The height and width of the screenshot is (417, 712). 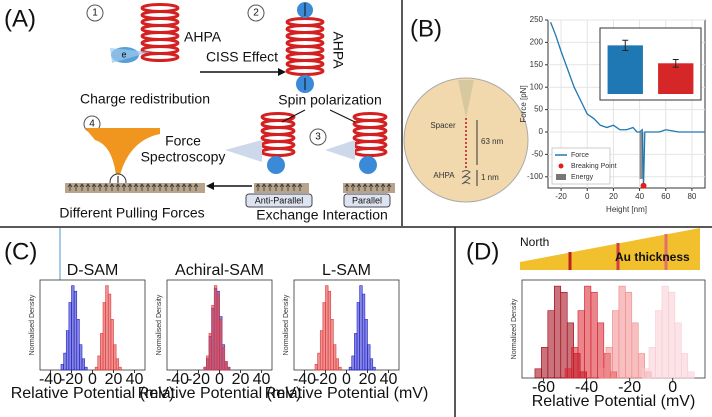 I want to click on label-box, so click(x=279, y=200).